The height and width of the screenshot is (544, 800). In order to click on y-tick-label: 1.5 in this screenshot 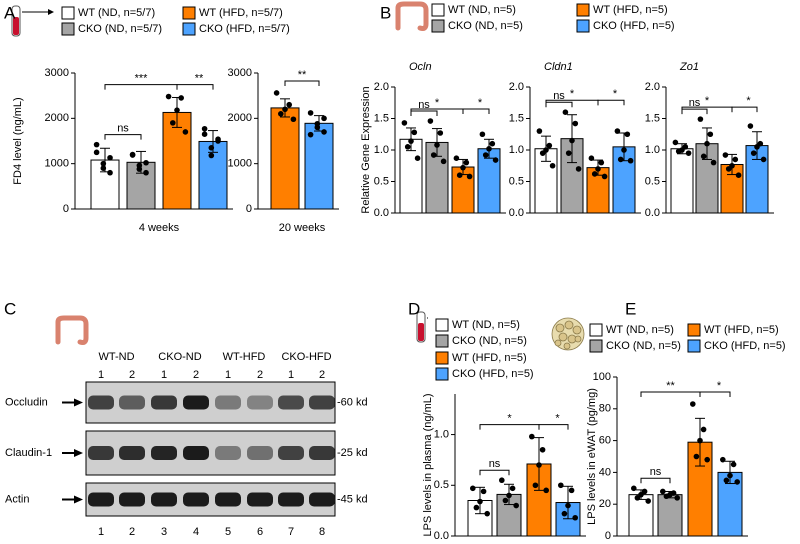, I will do `click(381, 118)`.